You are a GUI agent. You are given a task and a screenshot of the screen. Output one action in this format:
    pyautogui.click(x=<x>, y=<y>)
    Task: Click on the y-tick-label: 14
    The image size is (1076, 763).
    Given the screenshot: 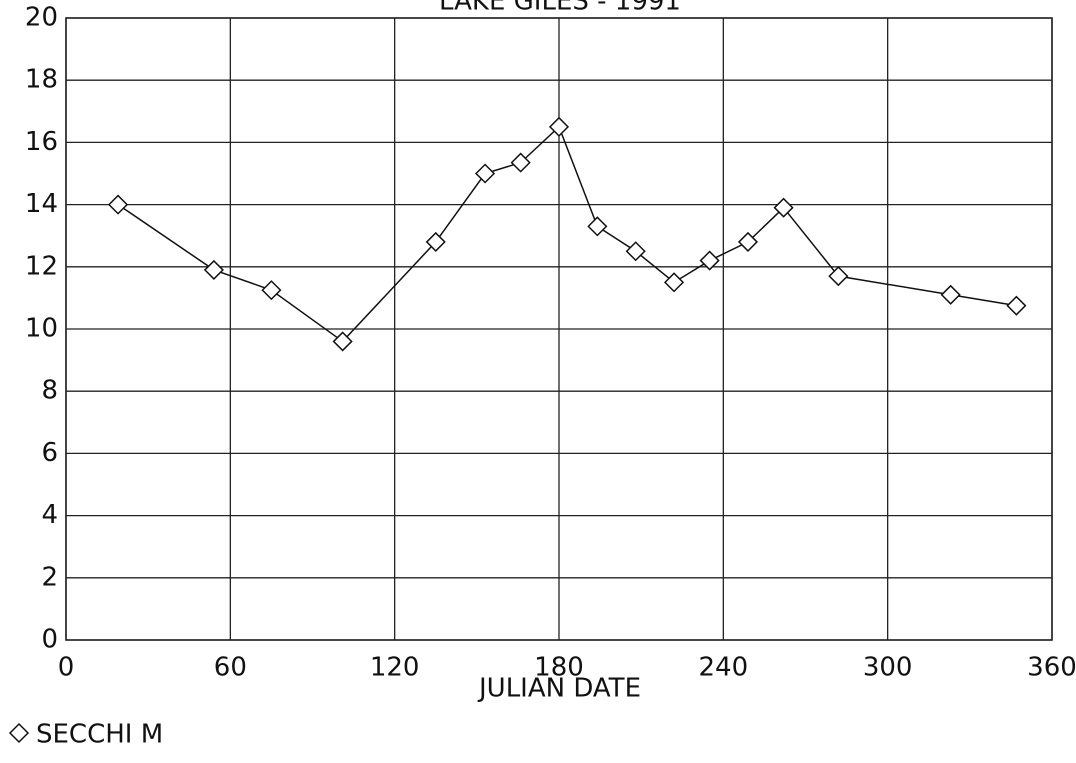 What is the action you would take?
    pyautogui.click(x=41, y=204)
    